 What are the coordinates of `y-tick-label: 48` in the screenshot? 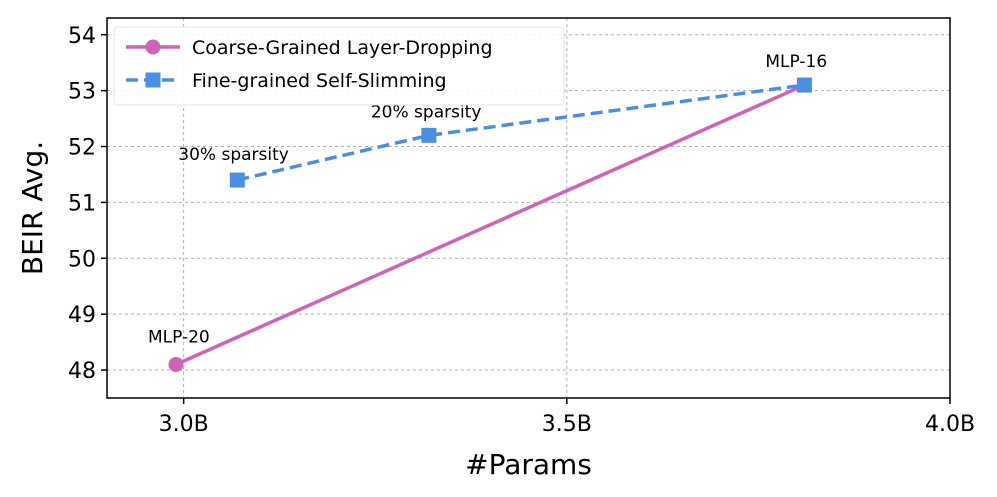 It's located at (82, 371).